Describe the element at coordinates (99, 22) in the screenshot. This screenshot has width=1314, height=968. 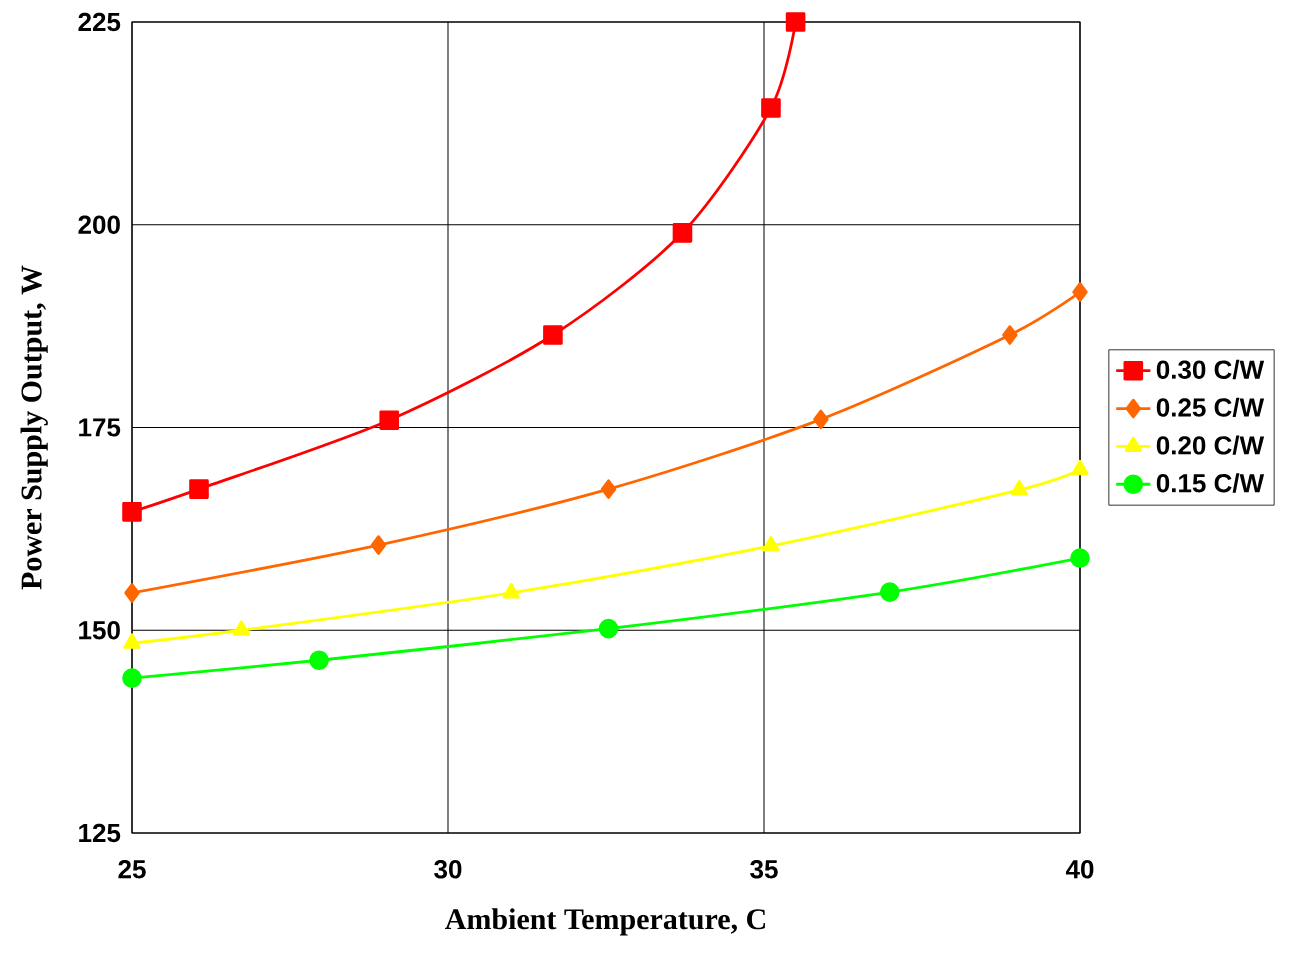
I see `y-tick-label: 225` at that location.